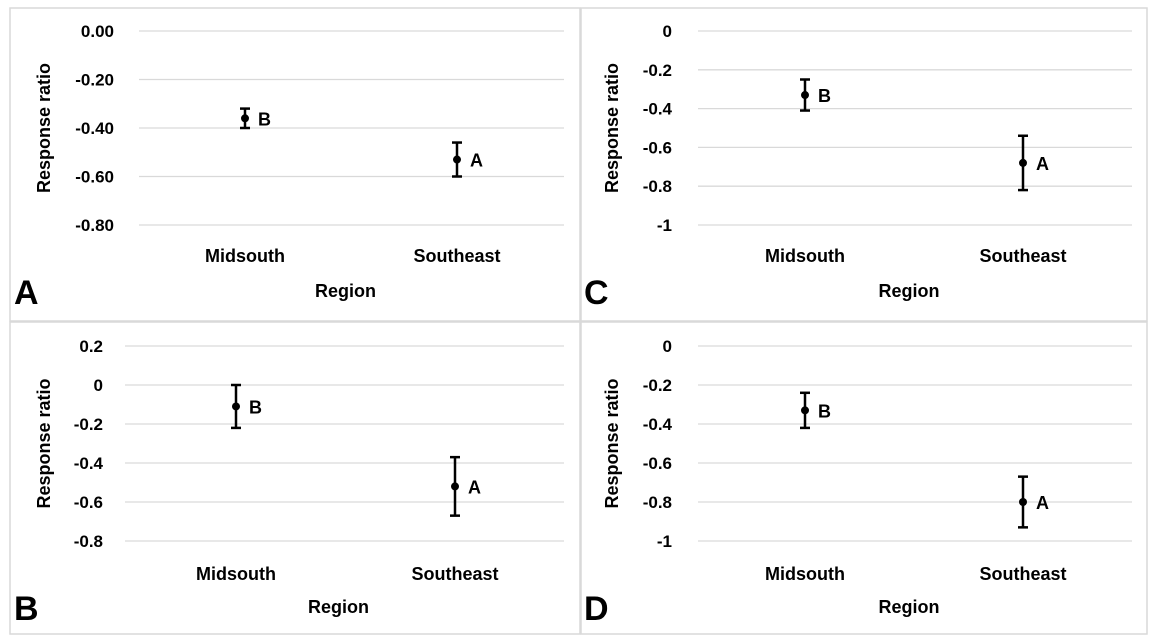  What do you see at coordinates (26, 293) in the screenshot?
I see `panel-letter: A` at bounding box center [26, 293].